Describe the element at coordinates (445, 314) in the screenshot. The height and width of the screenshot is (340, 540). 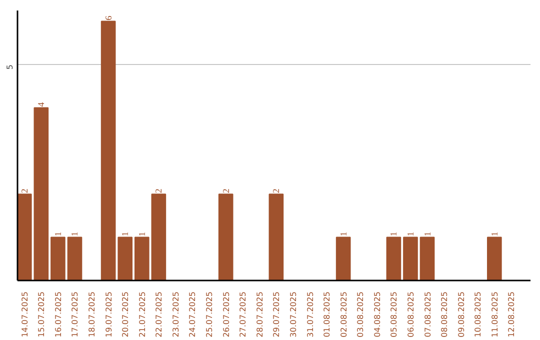
I see `x-tick-label: 08.08.2025` at that location.